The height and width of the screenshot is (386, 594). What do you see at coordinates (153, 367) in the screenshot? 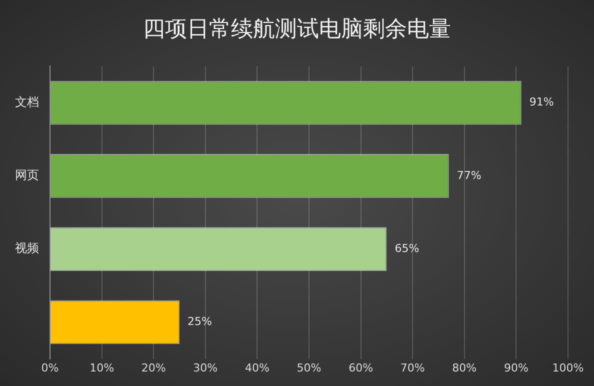
I see `x-tick-label: 20%` at bounding box center [153, 367].